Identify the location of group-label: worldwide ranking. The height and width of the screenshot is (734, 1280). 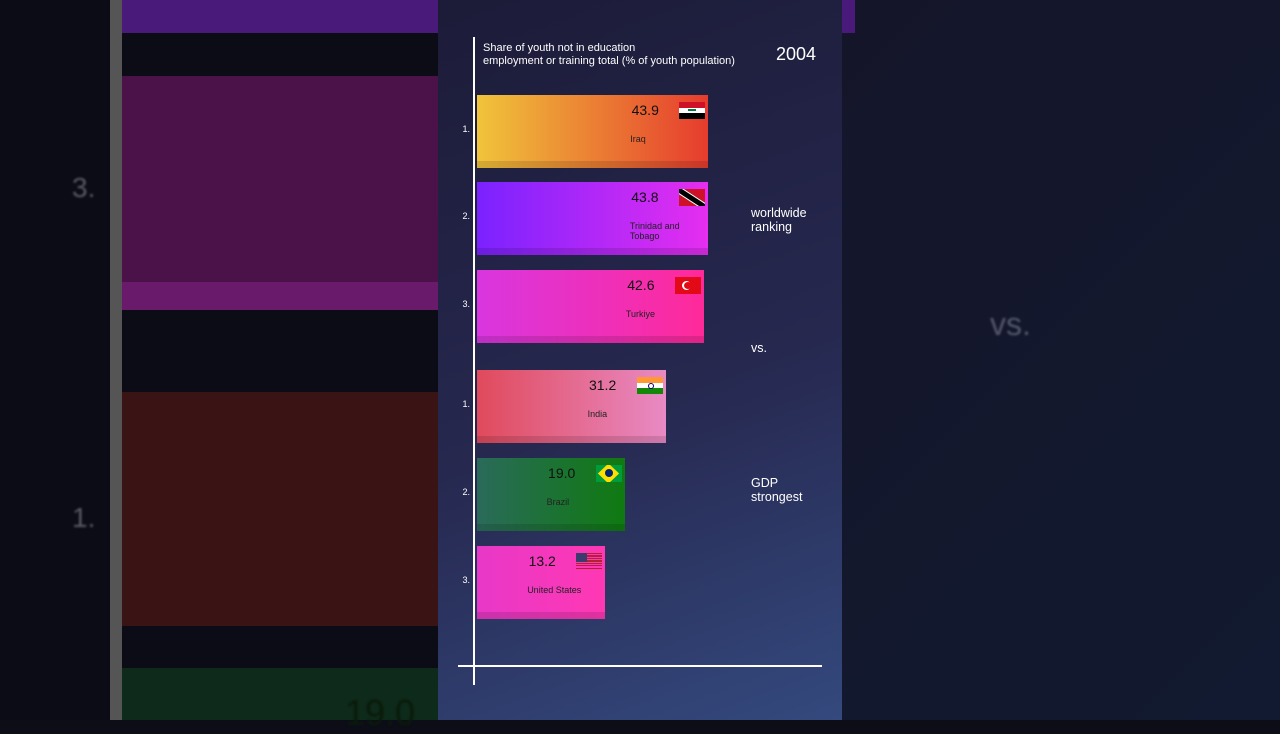
(779, 220).